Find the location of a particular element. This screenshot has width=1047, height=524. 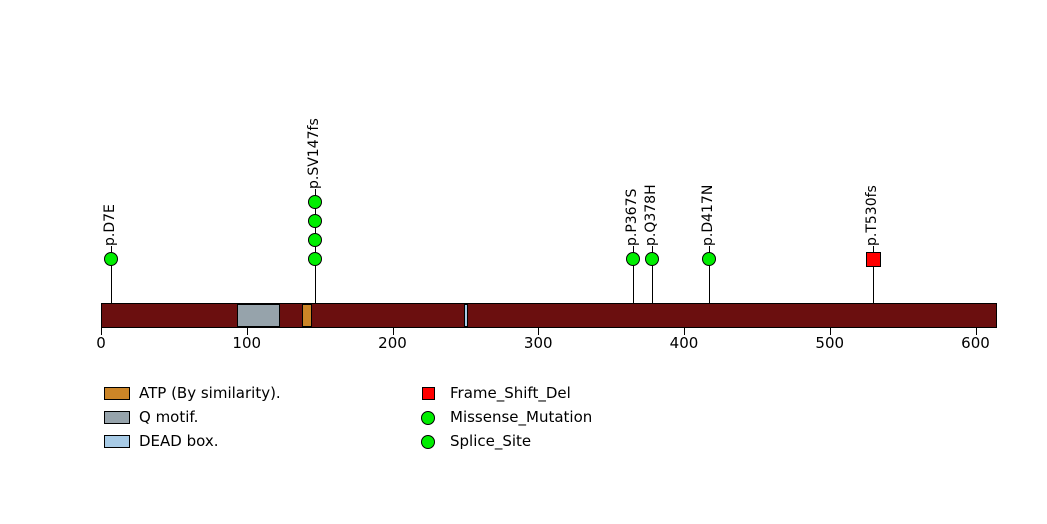

legend-item: Splice_Site is located at coordinates (503, 441).